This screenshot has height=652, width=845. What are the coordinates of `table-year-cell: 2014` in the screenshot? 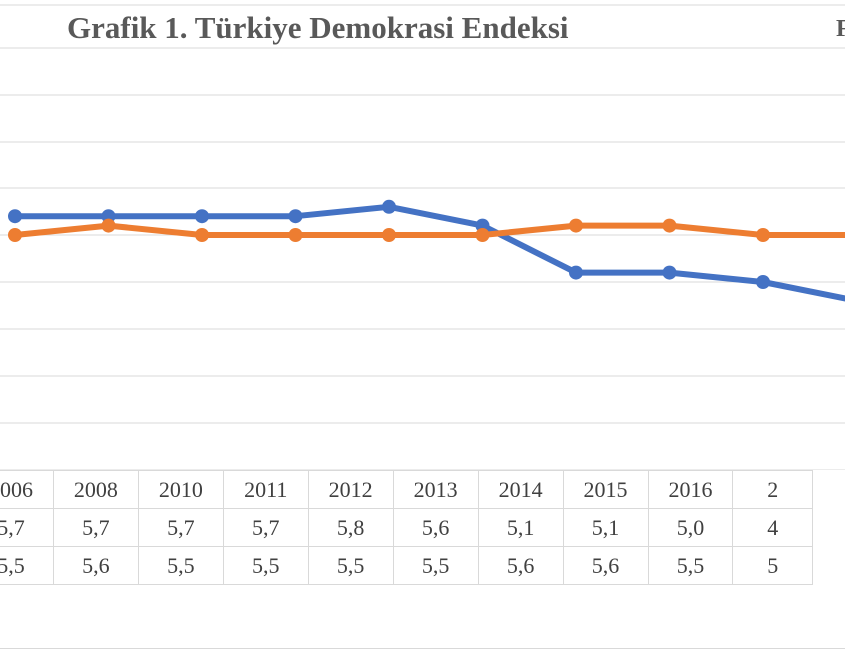 It's located at (520, 489).